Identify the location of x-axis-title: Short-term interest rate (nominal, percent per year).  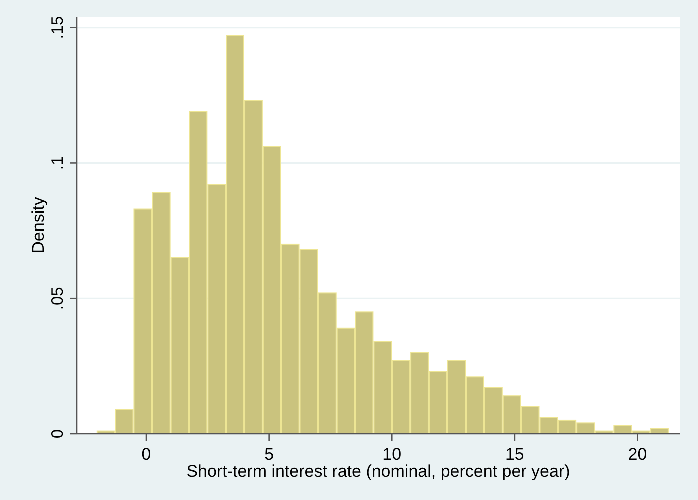
(378, 471).